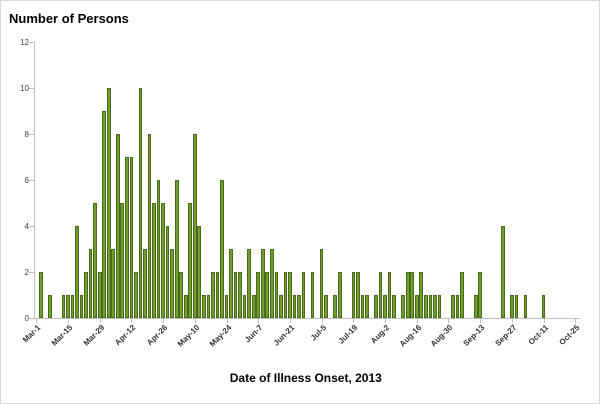  Describe the element at coordinates (24, 88) in the screenshot. I see `y-axis-tick-label: 10` at that location.